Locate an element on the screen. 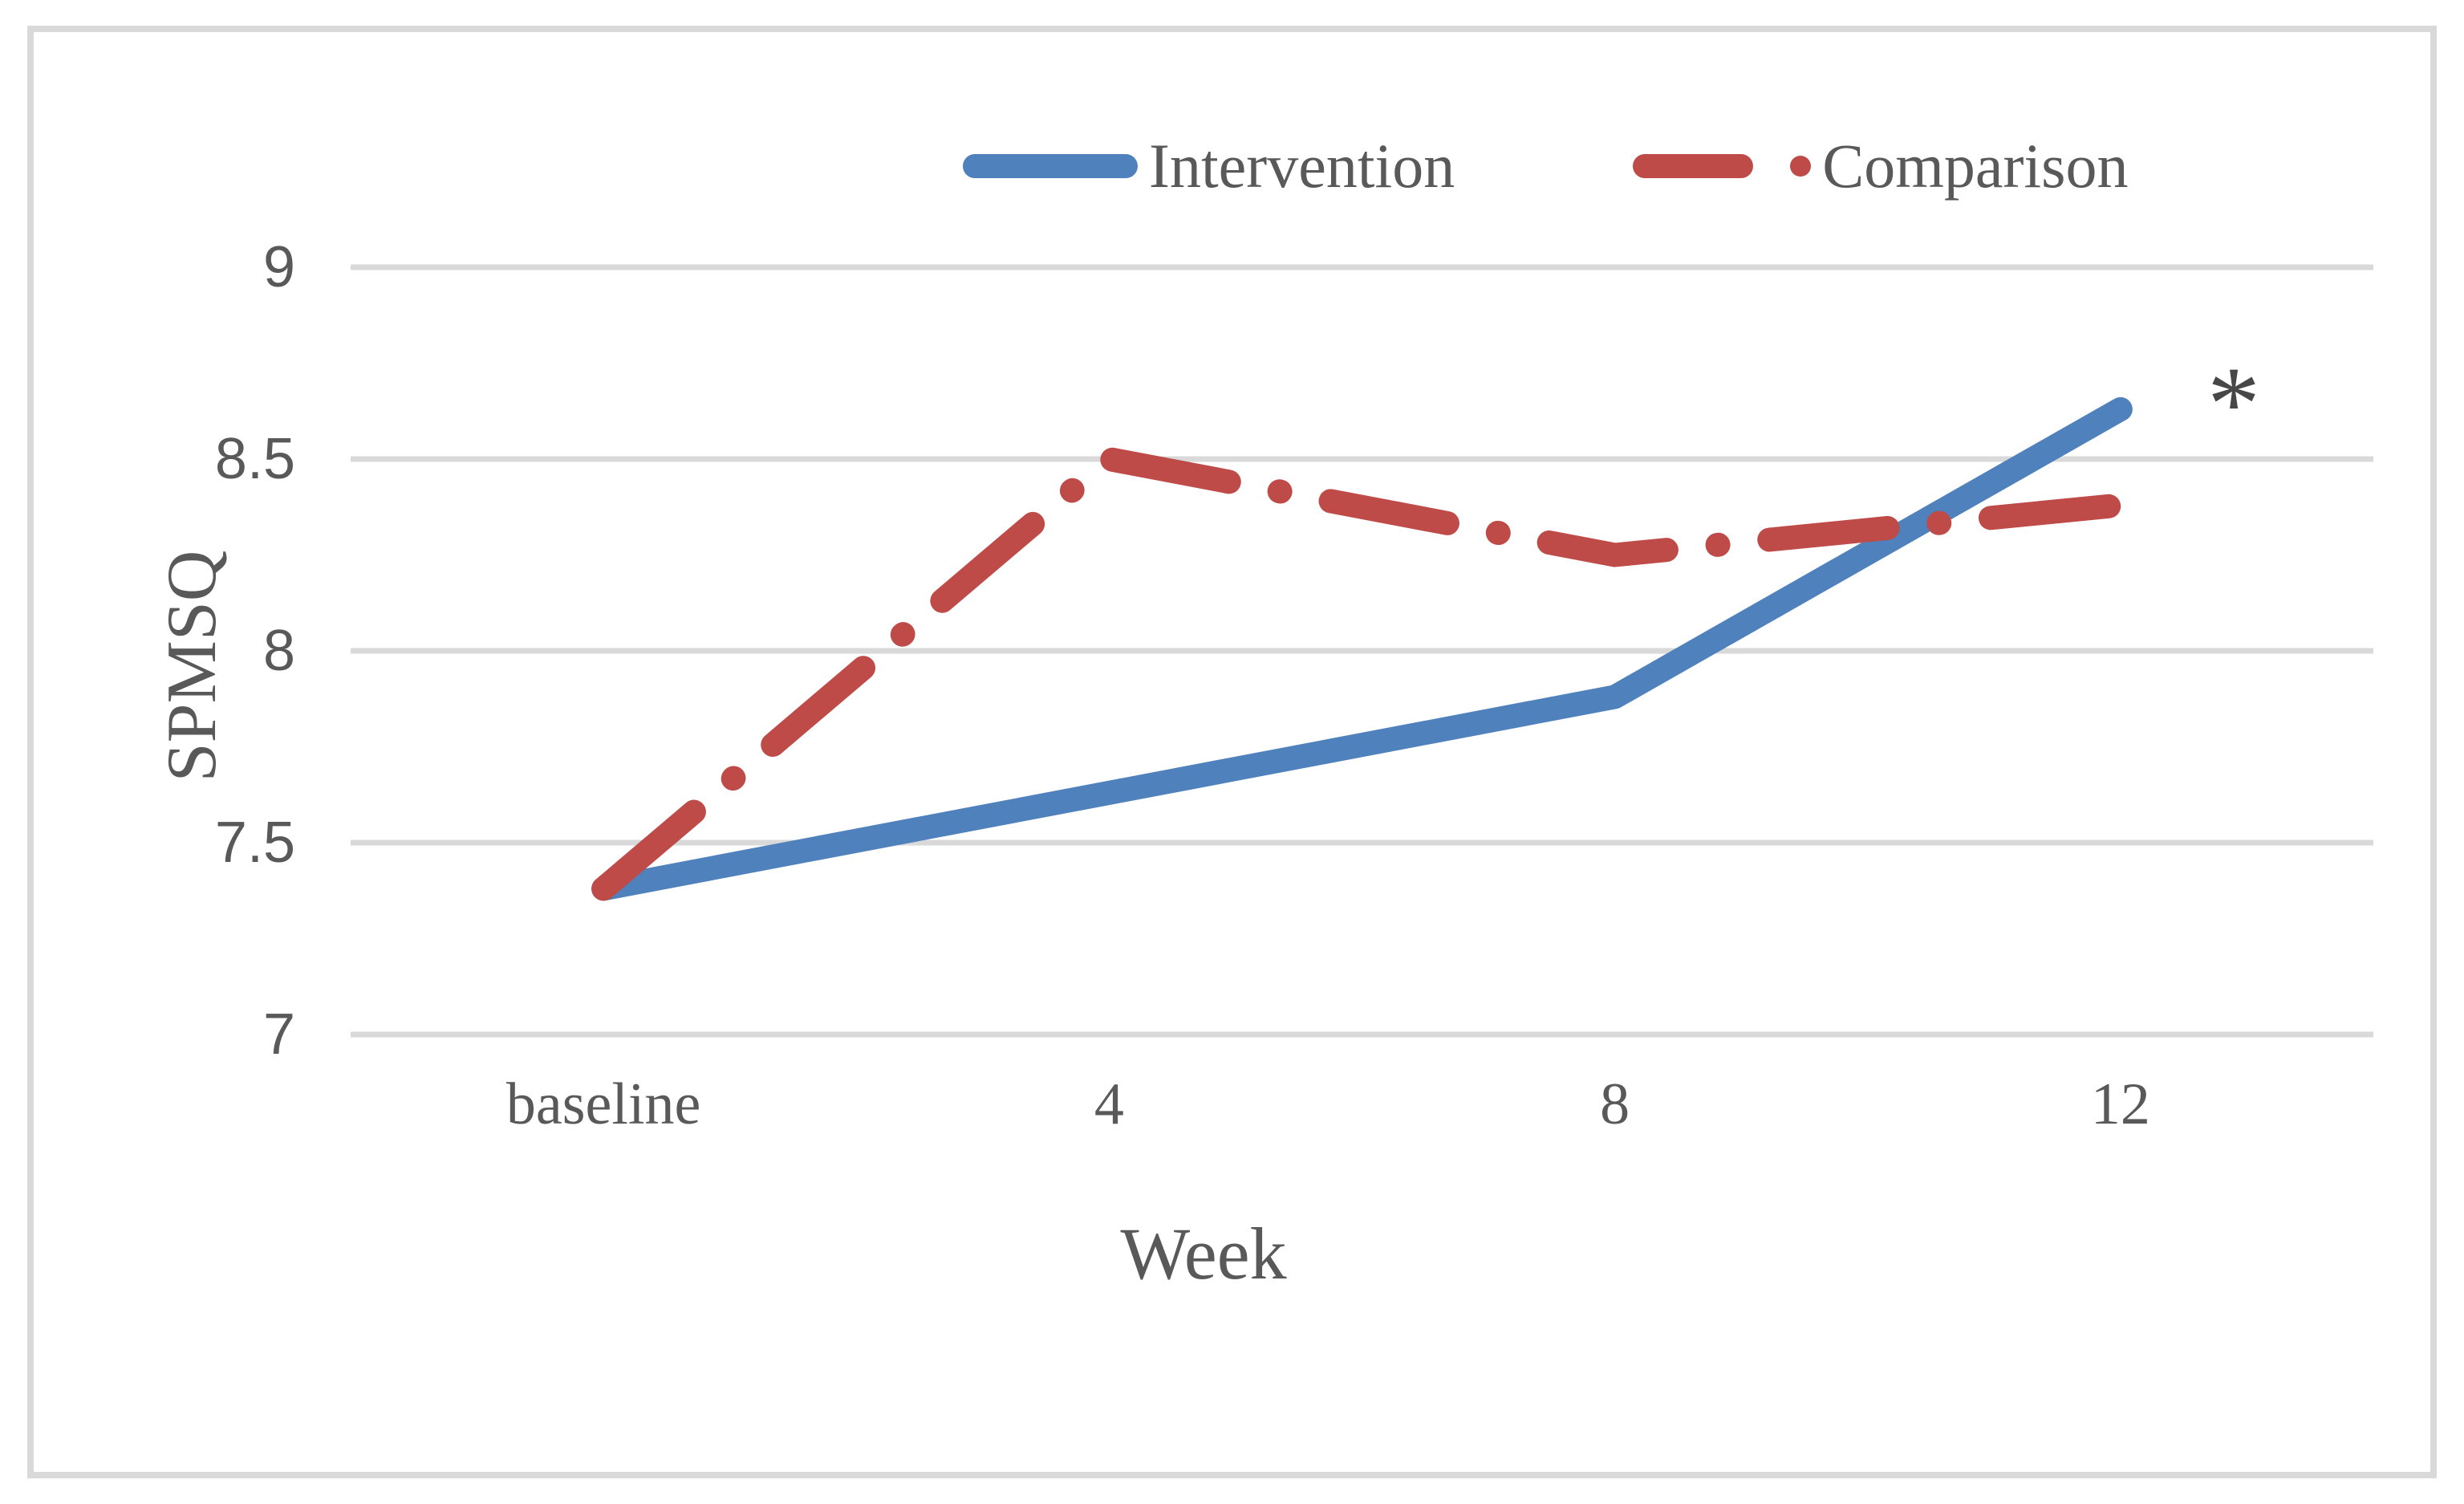 The height and width of the screenshot is (1504, 2464). y-tick-label: 7.5 is located at coordinates (255, 843).